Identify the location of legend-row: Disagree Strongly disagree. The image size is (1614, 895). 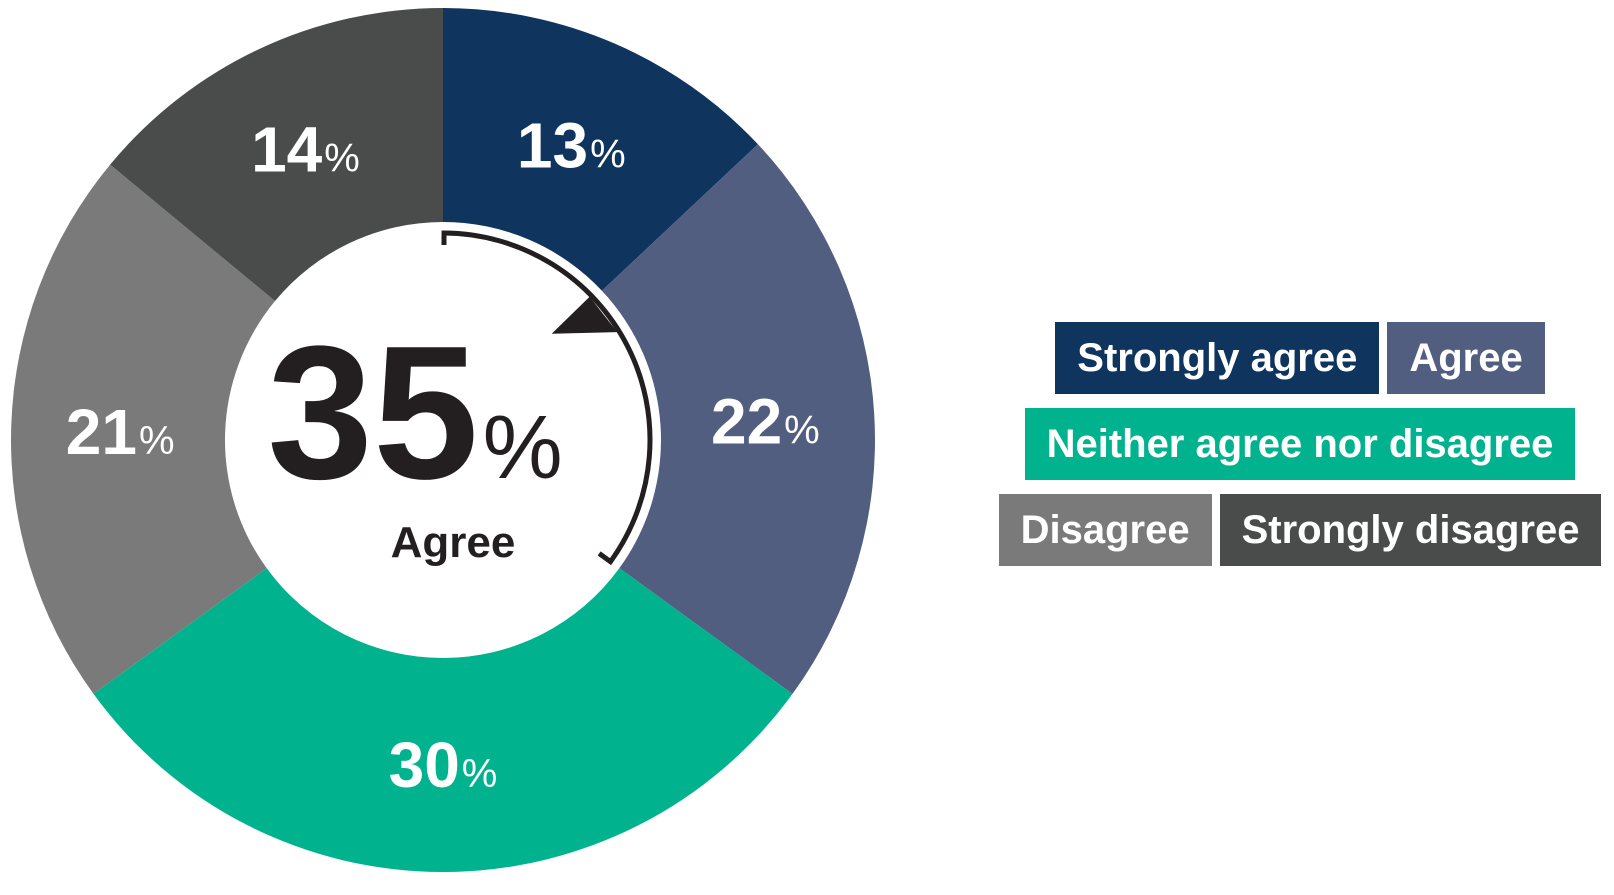
(1300, 530).